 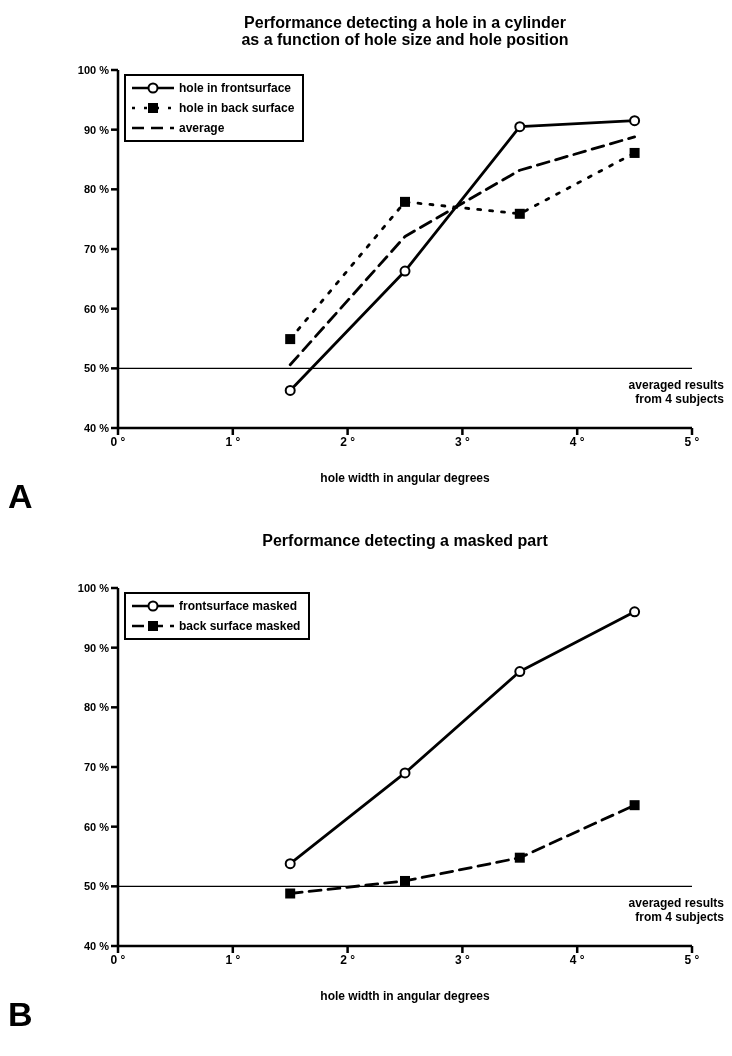 What do you see at coordinates (202, 128) in the screenshot?
I see `legend-label: average` at bounding box center [202, 128].